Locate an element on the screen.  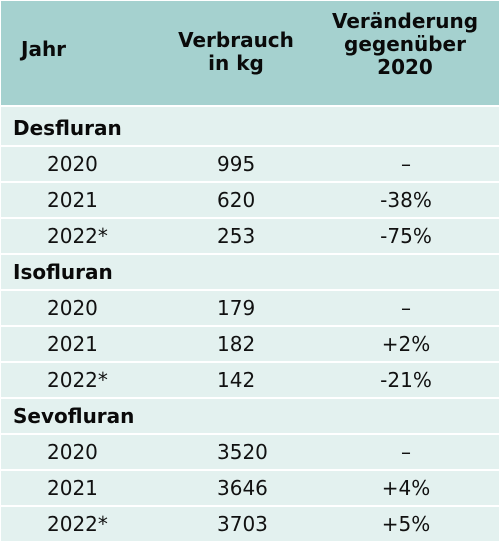
table-row: 2021 620 -38% is located at coordinates (250, 200).